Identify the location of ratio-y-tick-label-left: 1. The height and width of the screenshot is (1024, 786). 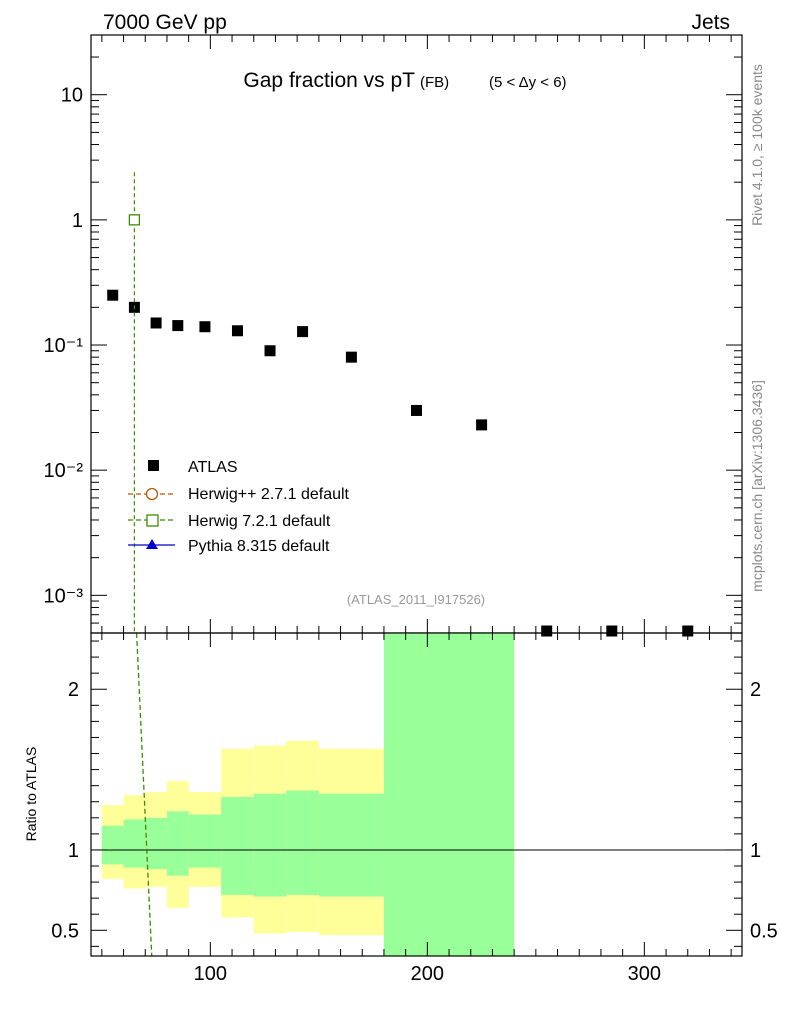
(73, 851).